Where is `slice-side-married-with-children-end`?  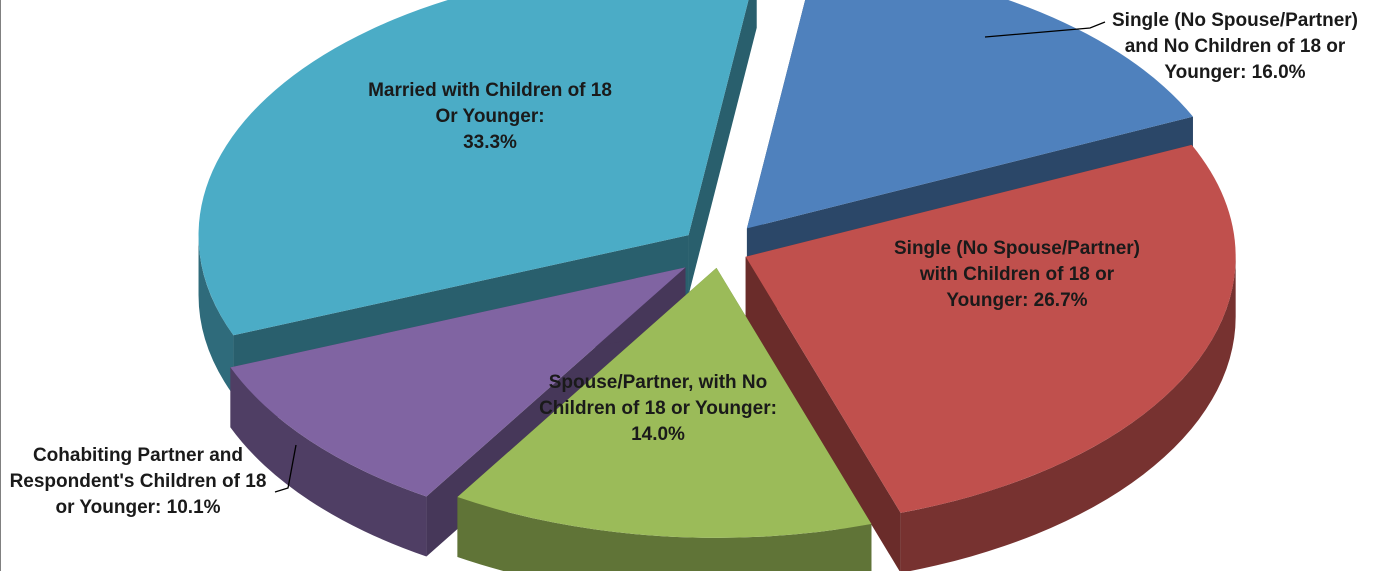
slice-side-married-with-children-end is located at coordinates (722, 148).